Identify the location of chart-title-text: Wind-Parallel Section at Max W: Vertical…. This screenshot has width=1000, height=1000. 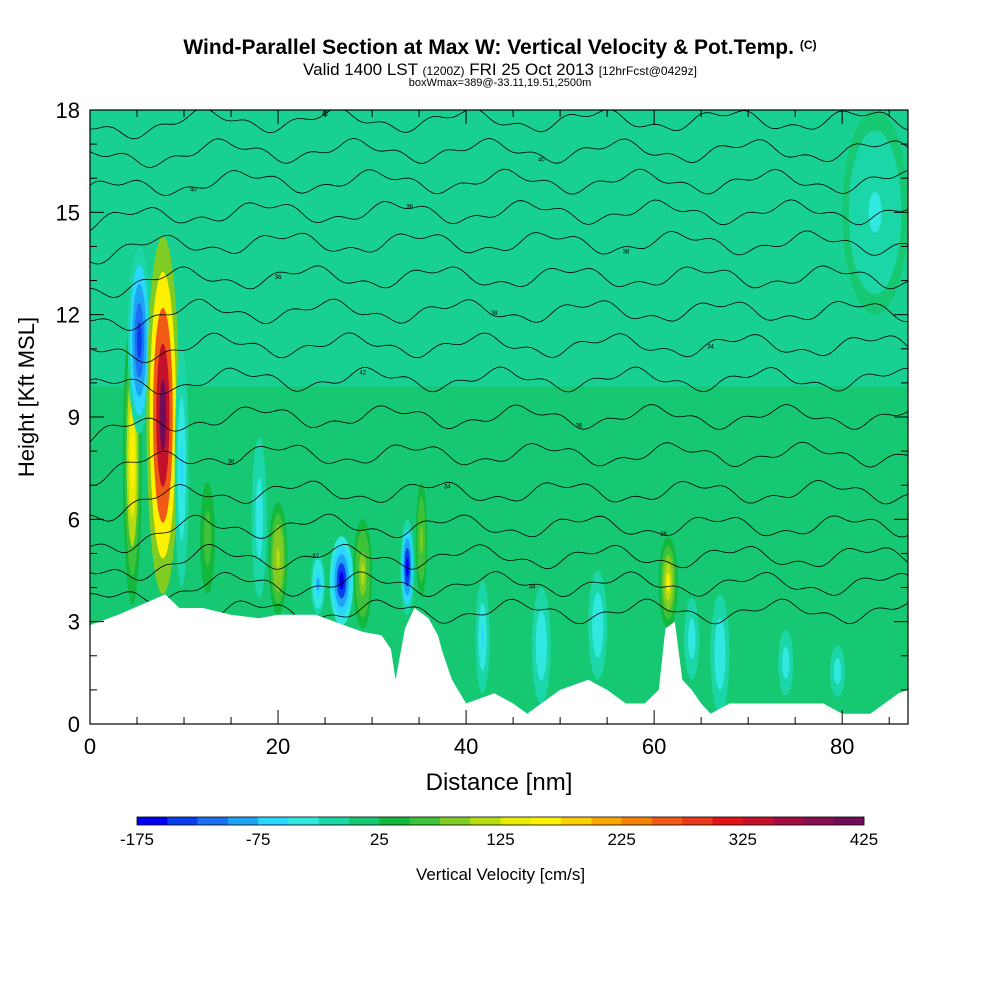
(488, 47).